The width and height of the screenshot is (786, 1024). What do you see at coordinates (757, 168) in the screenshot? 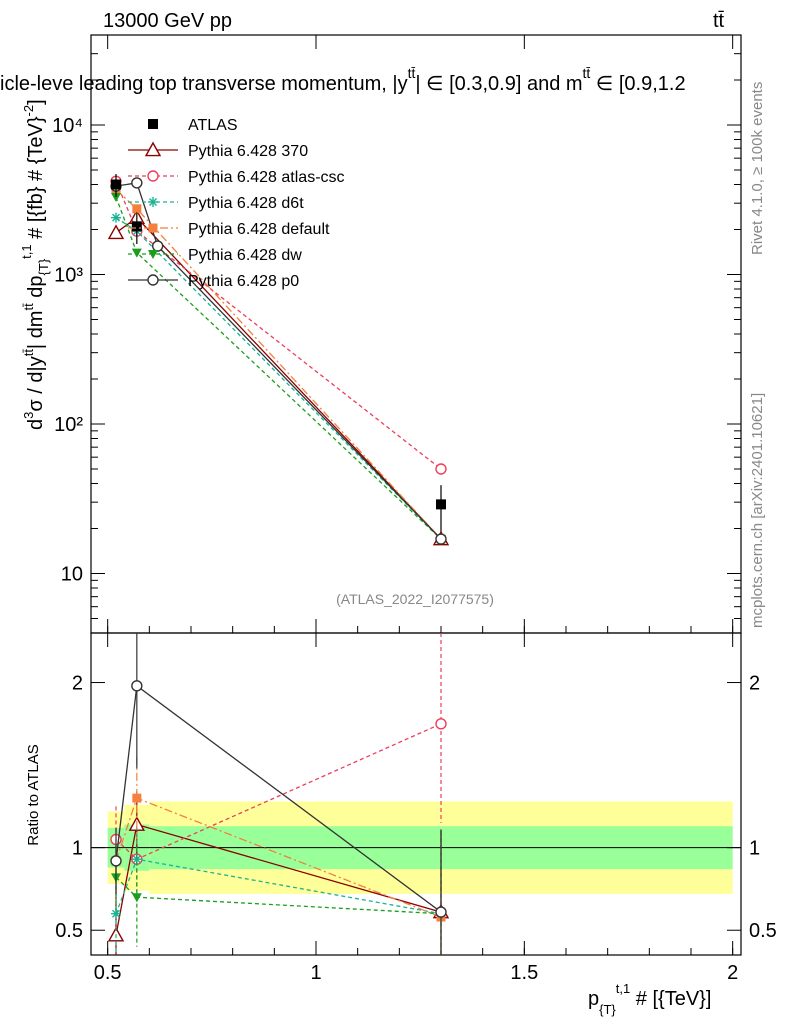
I see `rivet-version: Rivet 4.1.0, ≥ 100k events` at bounding box center [757, 168].